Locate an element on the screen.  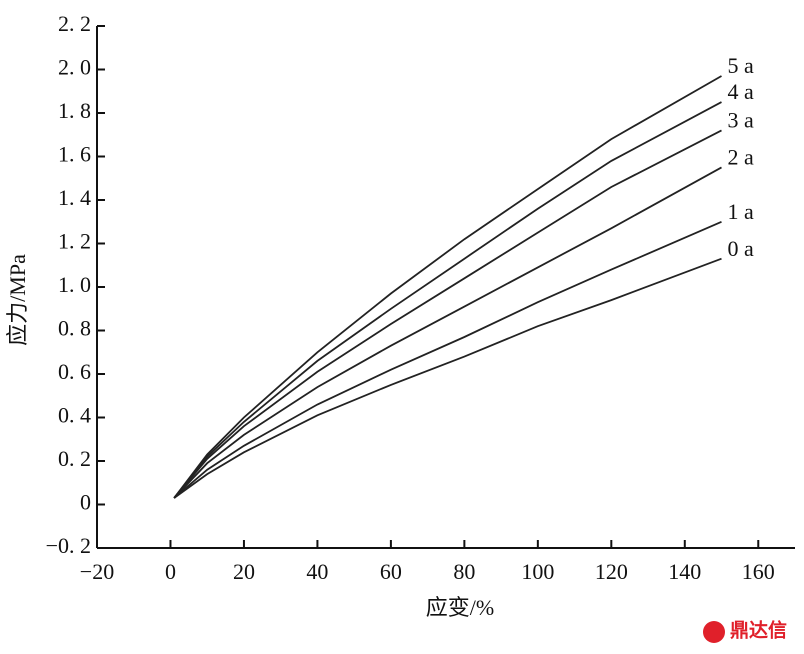
series-label: 5 a is located at coordinates (741, 65).